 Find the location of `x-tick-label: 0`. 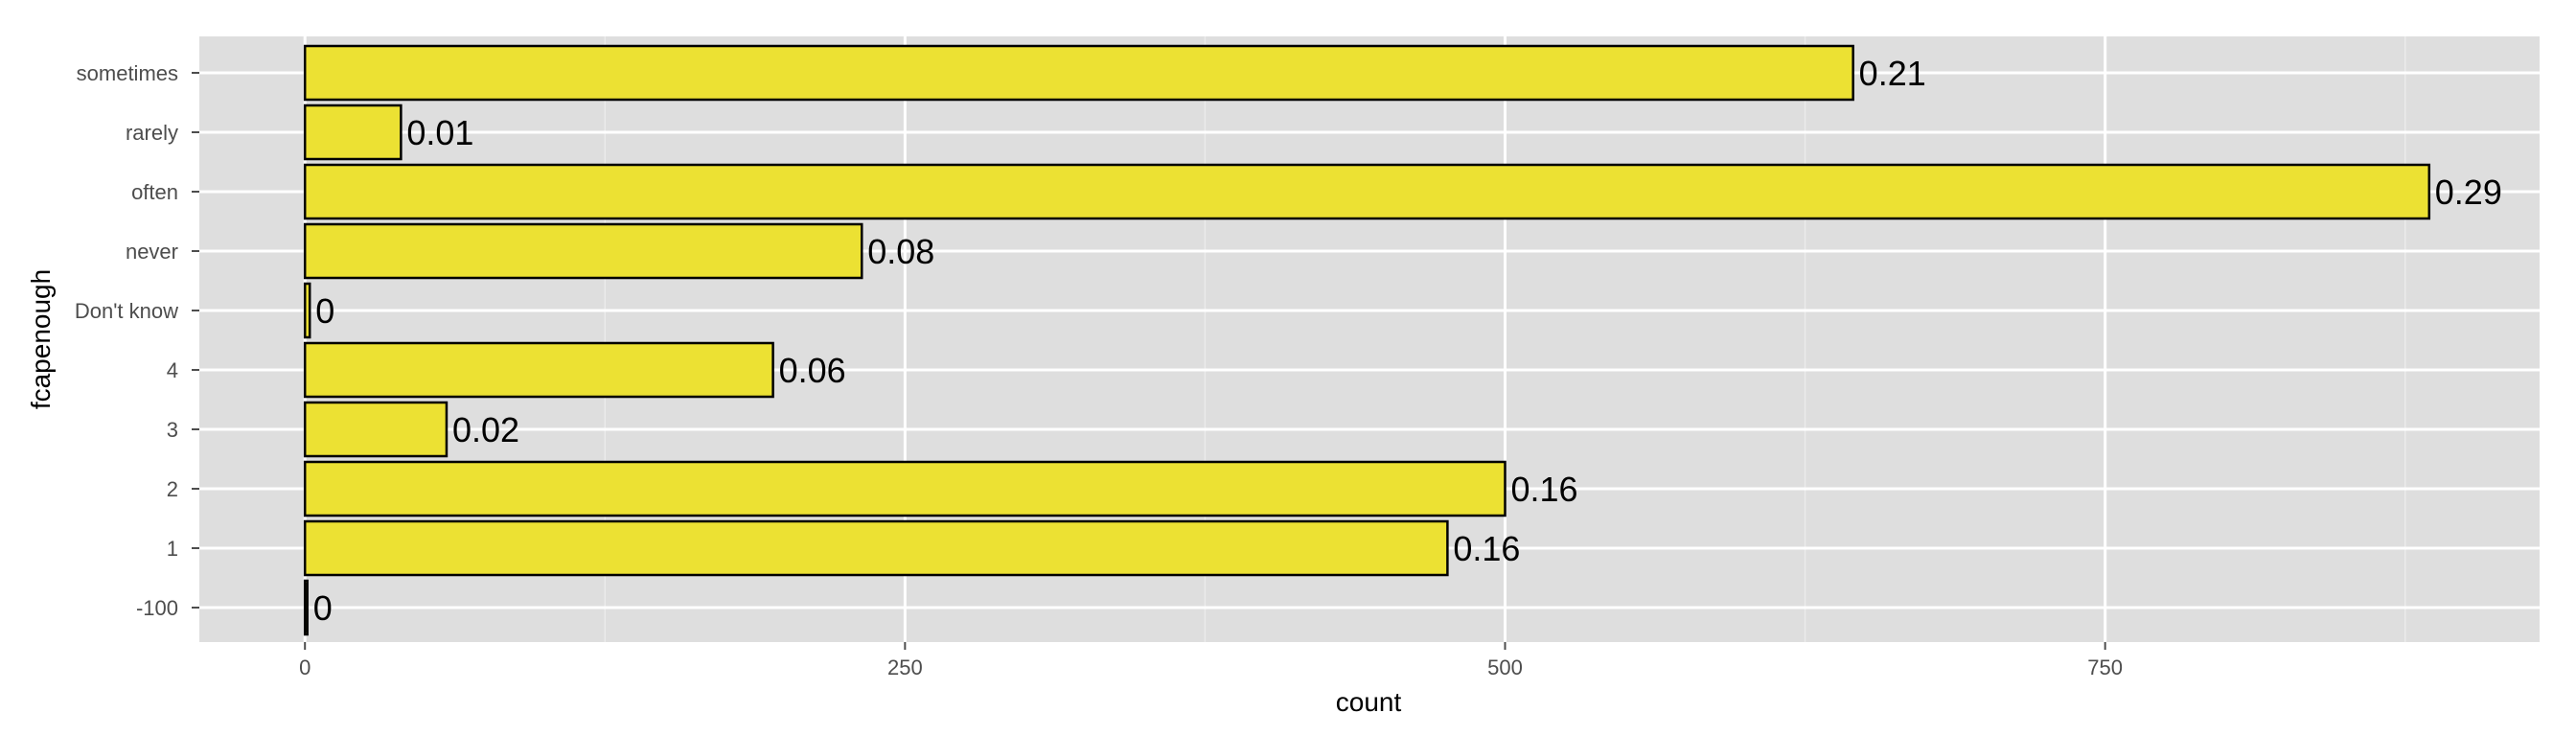

x-tick-label: 0 is located at coordinates (304, 667).